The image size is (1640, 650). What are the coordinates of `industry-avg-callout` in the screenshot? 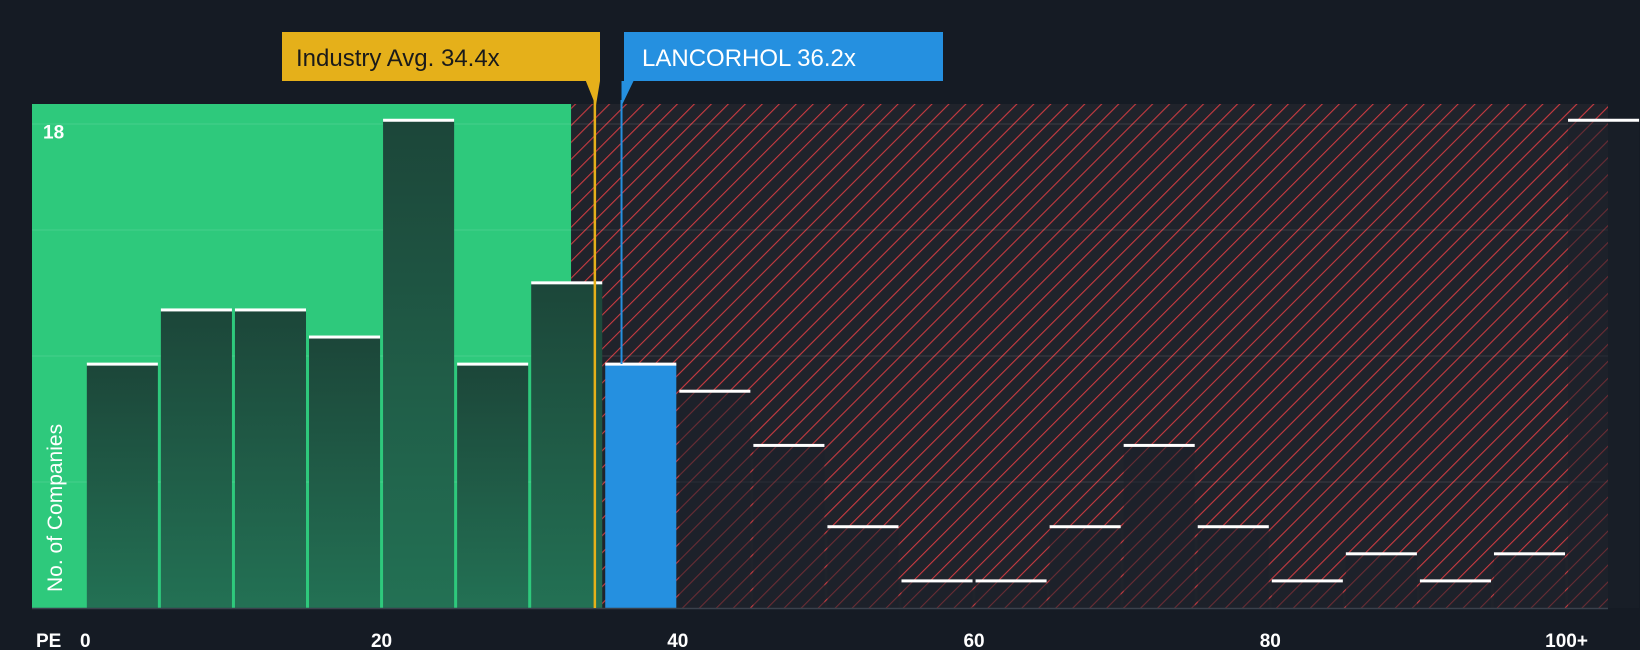 It's located at (441, 69).